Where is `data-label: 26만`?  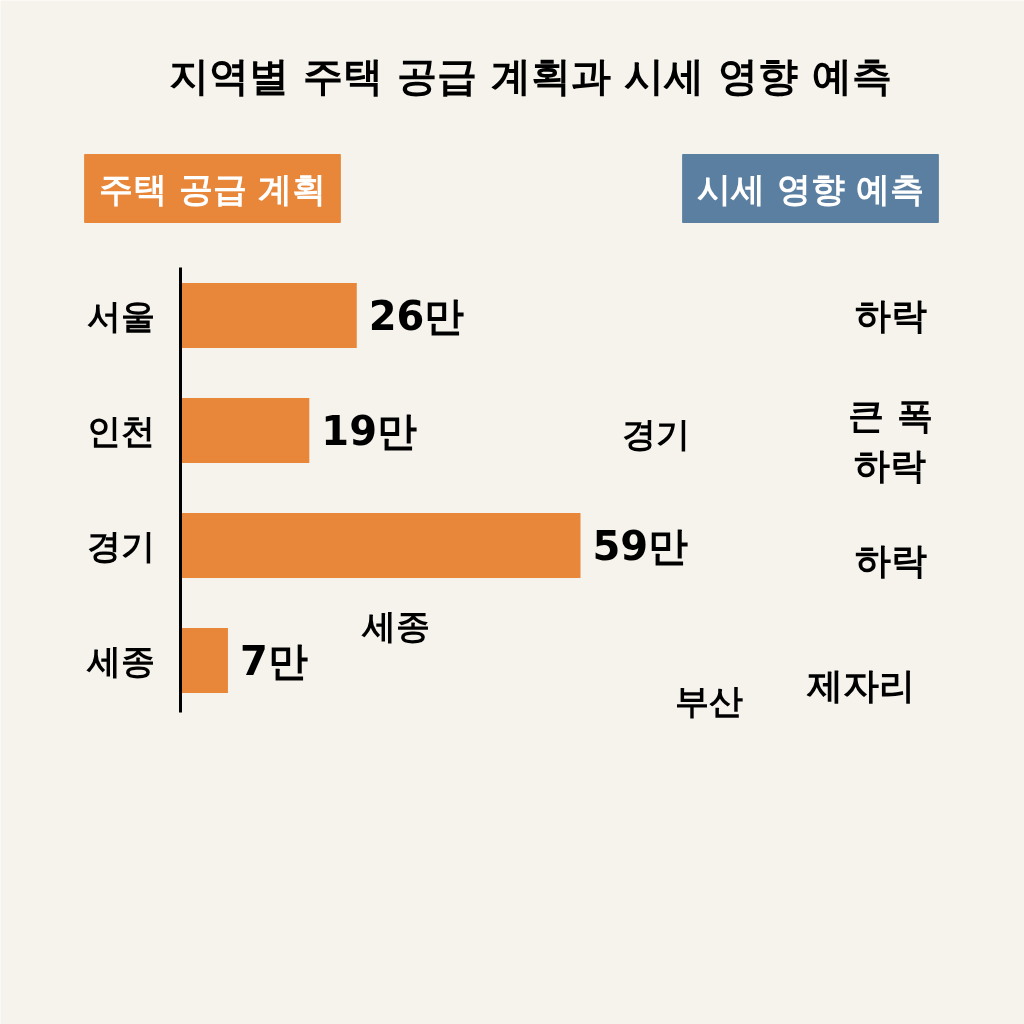
data-label: 26만 is located at coordinates (416, 315).